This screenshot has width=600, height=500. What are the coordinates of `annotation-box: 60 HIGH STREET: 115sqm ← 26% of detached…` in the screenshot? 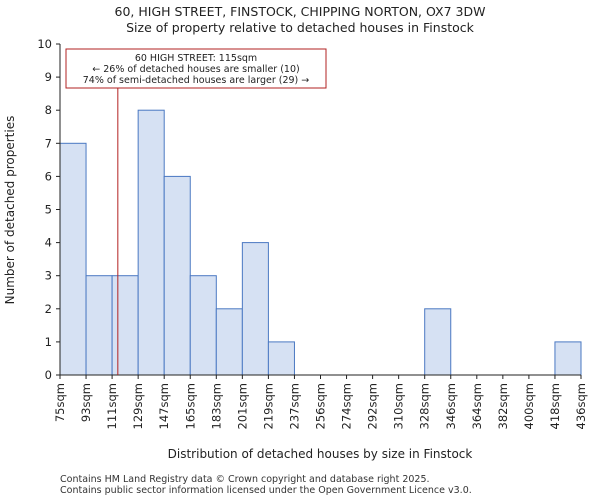 It's located at (196, 68).